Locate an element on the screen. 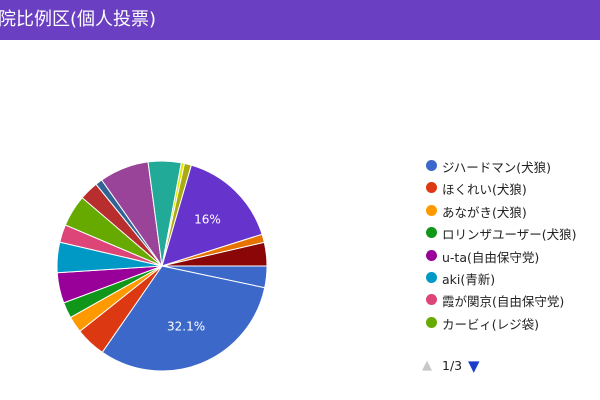 This screenshot has width=600, height=400. legend-item: ほくれい(犬狼) is located at coordinates (510, 188).